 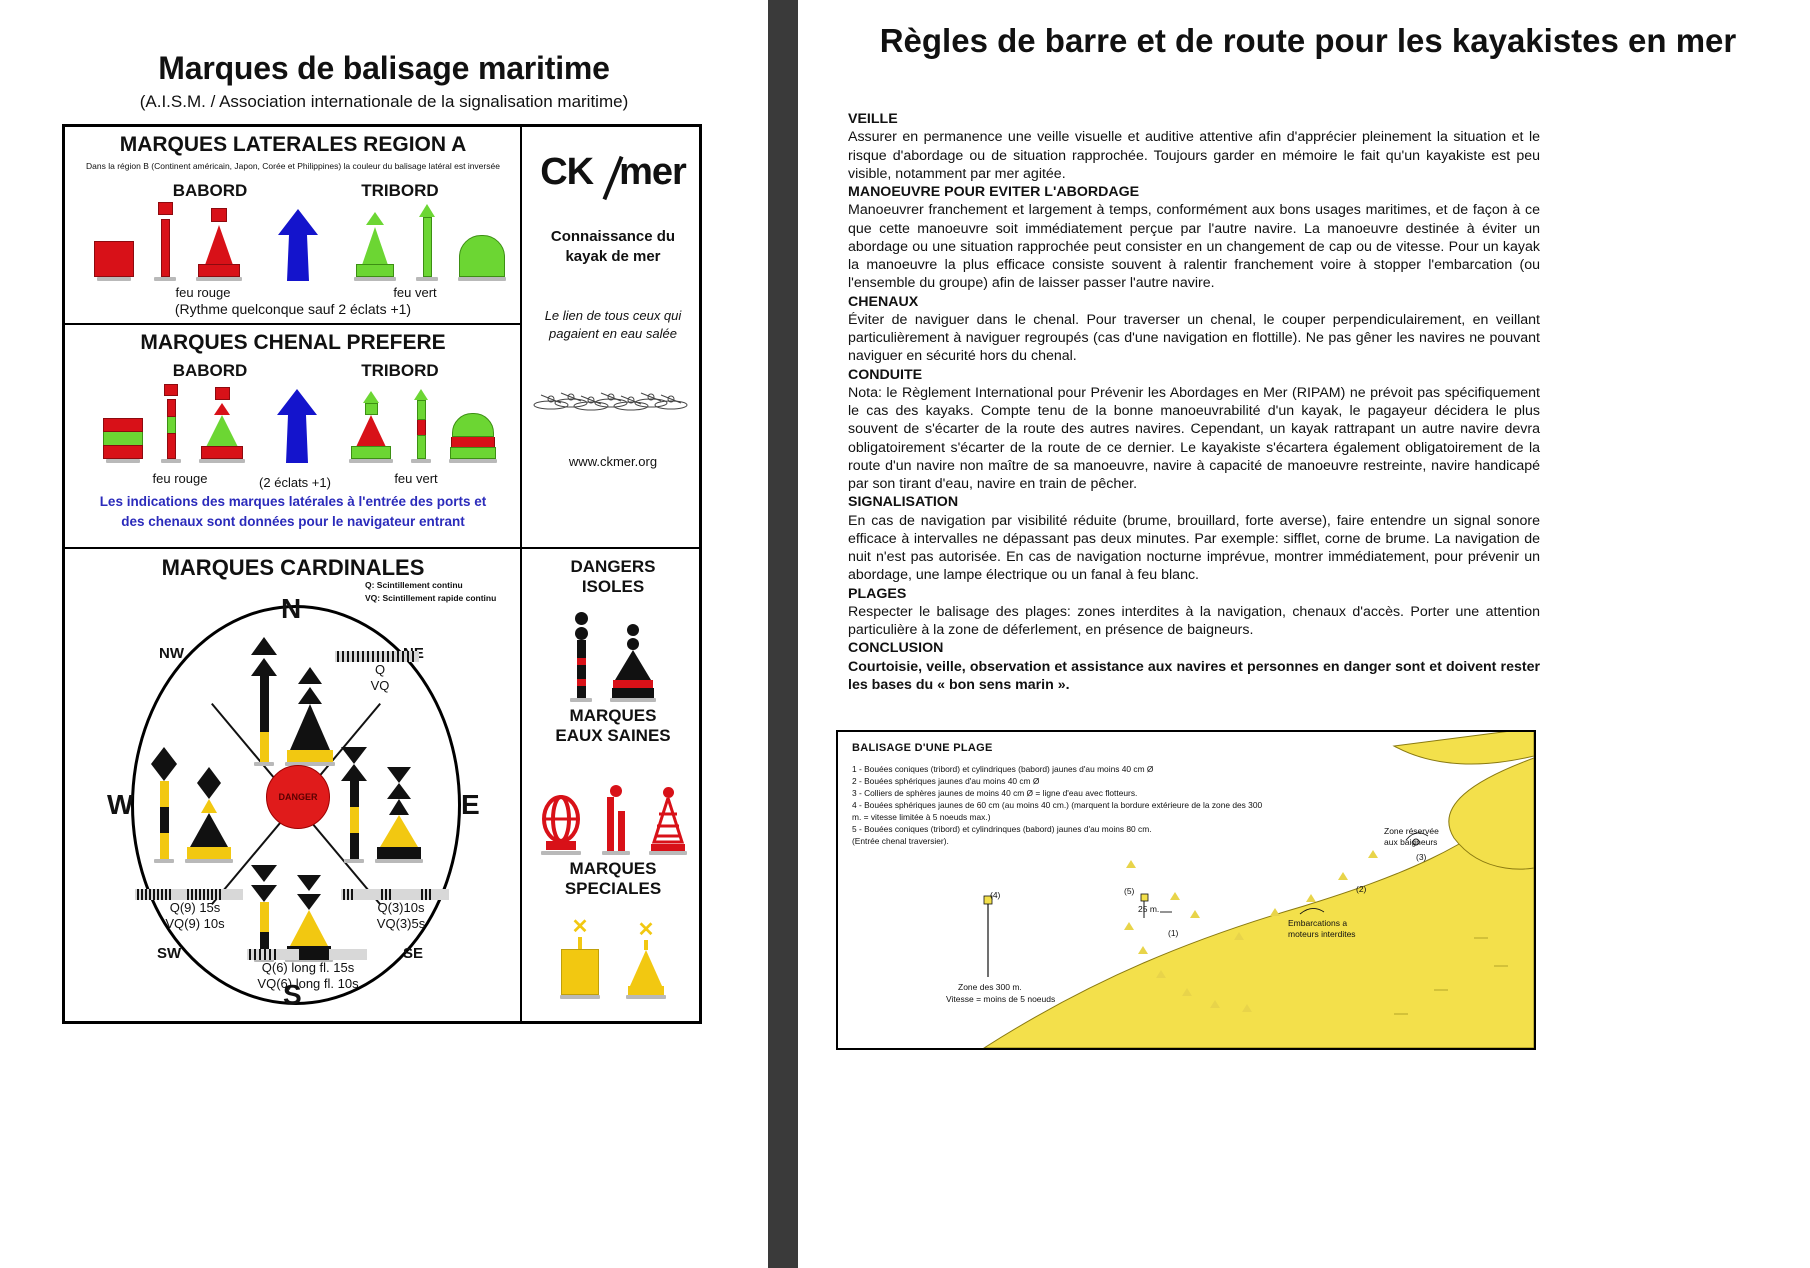 What do you see at coordinates (1149, 909) in the screenshot?
I see `beach-label-25m: 25 m.` at bounding box center [1149, 909].